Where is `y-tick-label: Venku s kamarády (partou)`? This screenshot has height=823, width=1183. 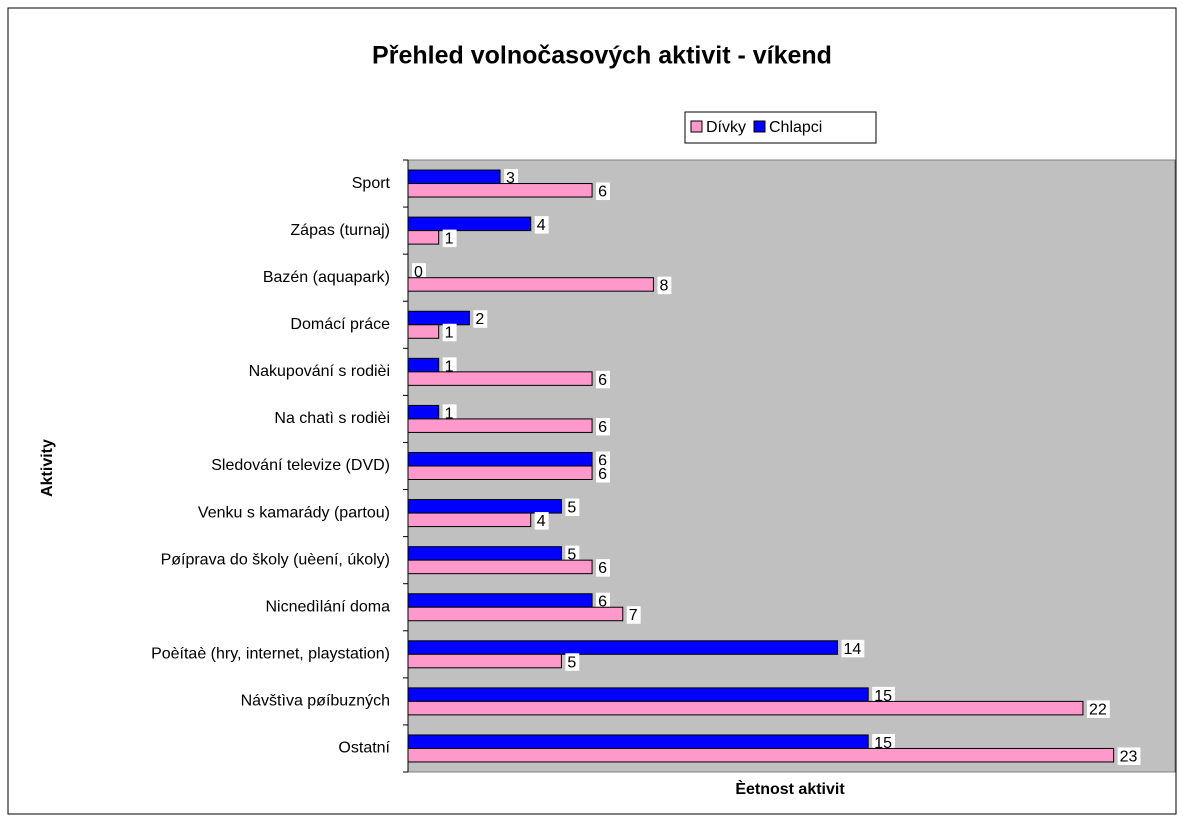
y-tick-label: Venku s kamarády (partou) is located at coordinates (294, 512).